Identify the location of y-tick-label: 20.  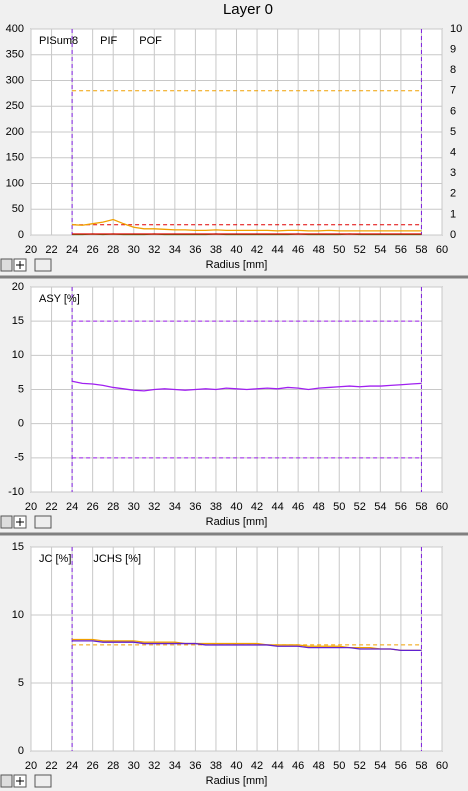
(18, 287).